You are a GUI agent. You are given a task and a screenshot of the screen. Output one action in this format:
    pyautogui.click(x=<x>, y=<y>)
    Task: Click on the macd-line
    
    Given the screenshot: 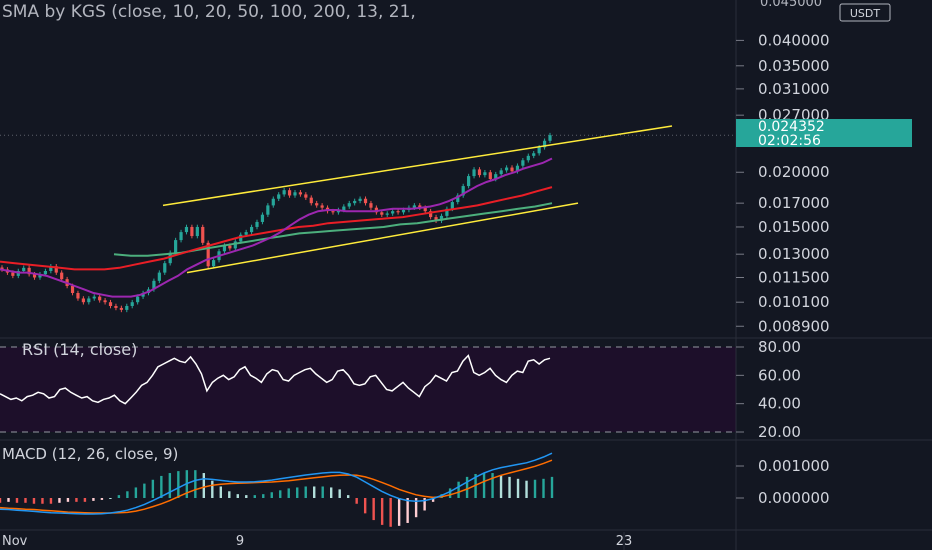 What is the action you would take?
    pyautogui.click(x=276, y=483)
    